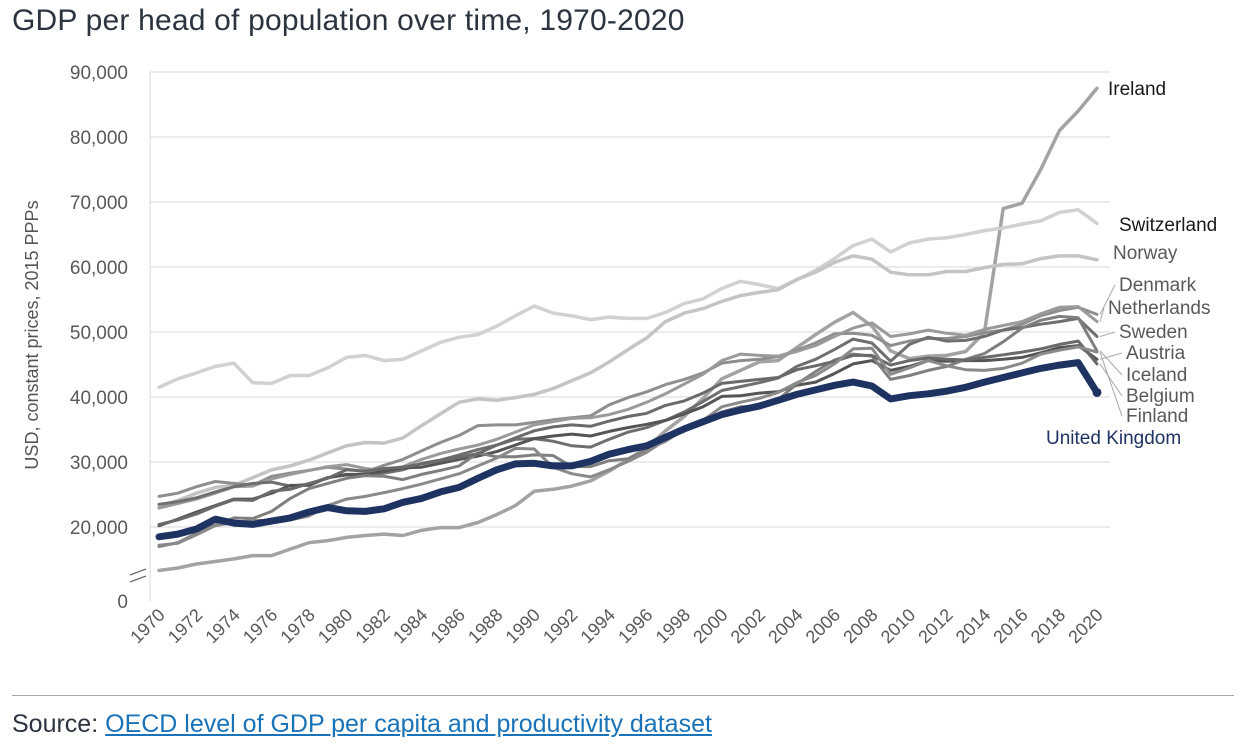 The image size is (1248, 753). I want to click on axis-break-marker, so click(138, 575).